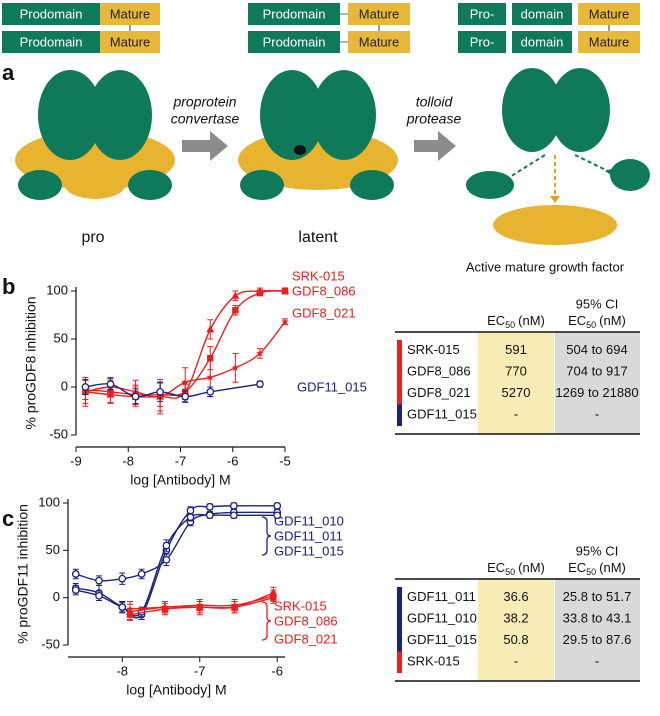 This screenshot has height=716, width=660. Describe the element at coordinates (597, 639) in the screenshot. I see `ci-value: 29.5 to 87.6` at that location.